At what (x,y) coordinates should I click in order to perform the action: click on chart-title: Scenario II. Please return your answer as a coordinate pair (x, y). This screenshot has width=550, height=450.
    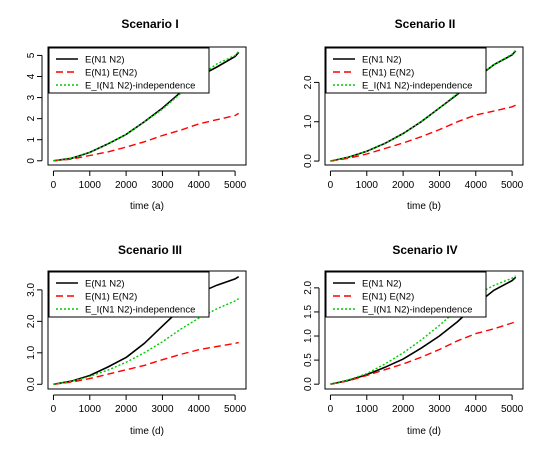
    Looking at the image, I should click on (425, 24).